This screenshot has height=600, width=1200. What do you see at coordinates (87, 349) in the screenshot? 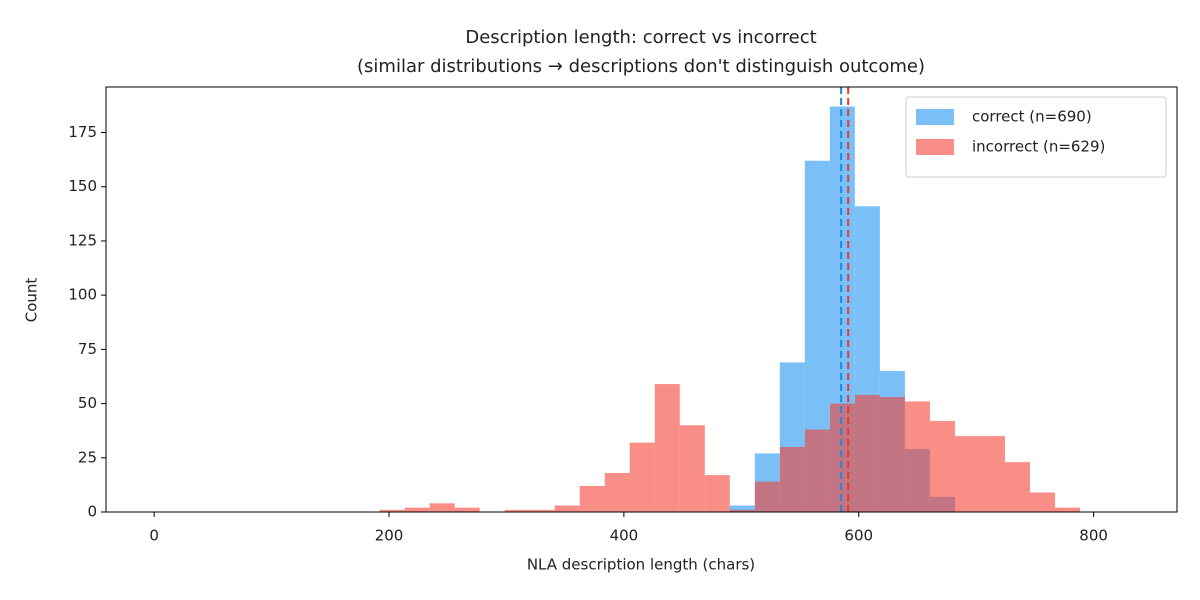
I see `y-tick-label: 75` at bounding box center [87, 349].